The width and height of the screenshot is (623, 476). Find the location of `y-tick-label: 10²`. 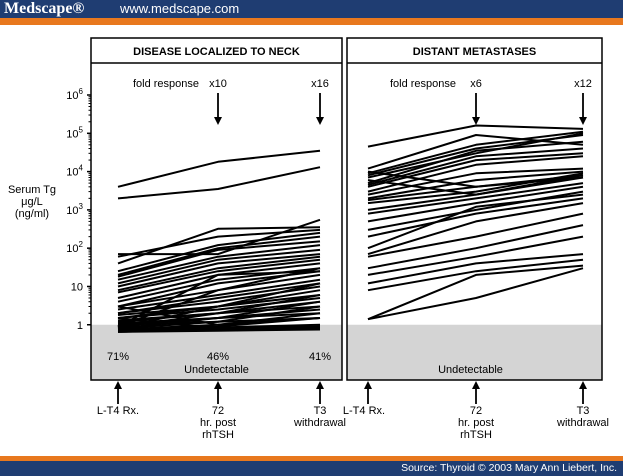

y-tick-label: 10² is located at coordinates (74, 247).